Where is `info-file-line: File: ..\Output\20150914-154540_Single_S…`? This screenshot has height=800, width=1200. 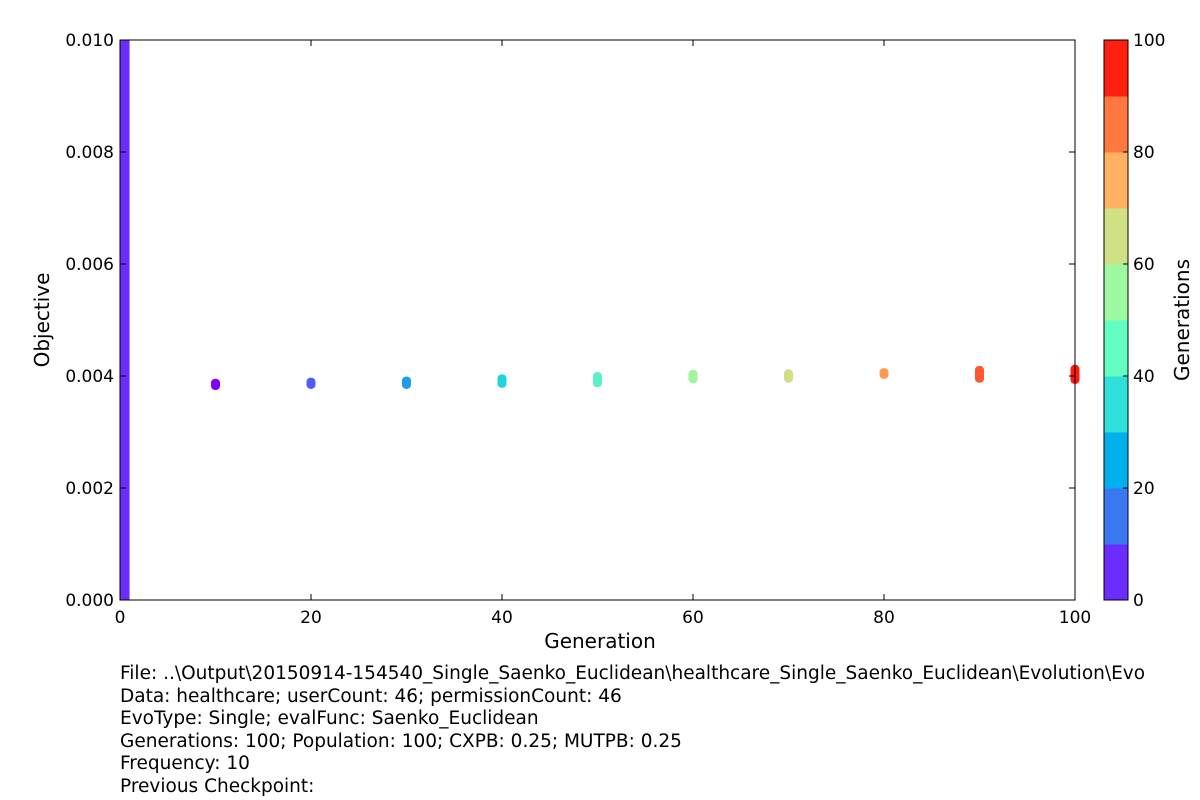
info-file-line: File: ..\Output\20150914-154540_Single_S… is located at coordinates (633, 673).